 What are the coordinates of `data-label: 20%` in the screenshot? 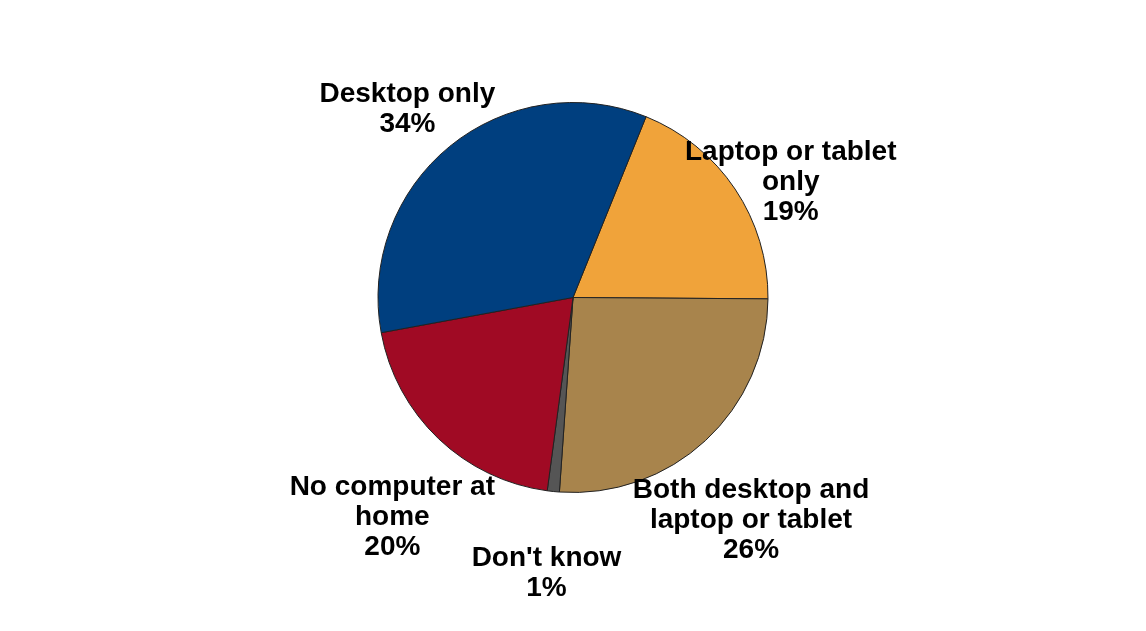 It's located at (392, 546).